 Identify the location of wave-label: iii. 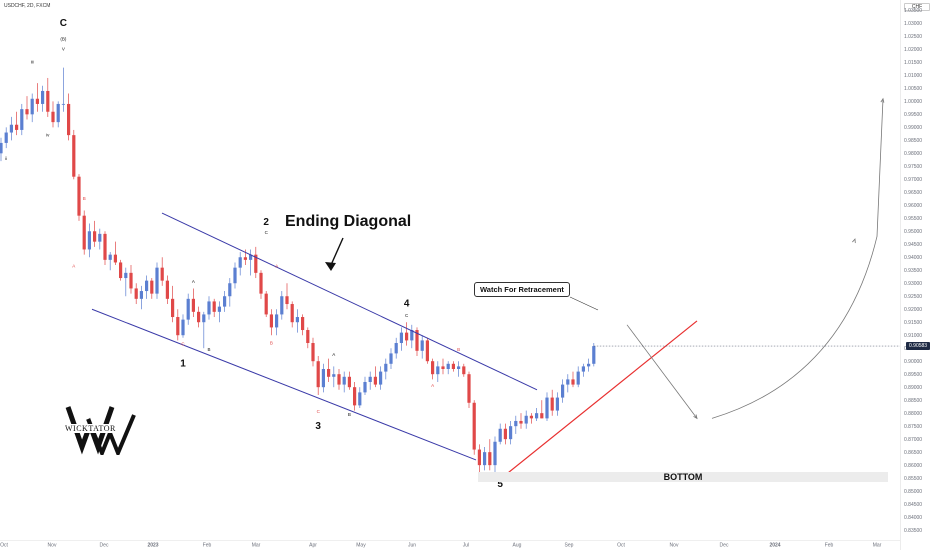
(32, 62).